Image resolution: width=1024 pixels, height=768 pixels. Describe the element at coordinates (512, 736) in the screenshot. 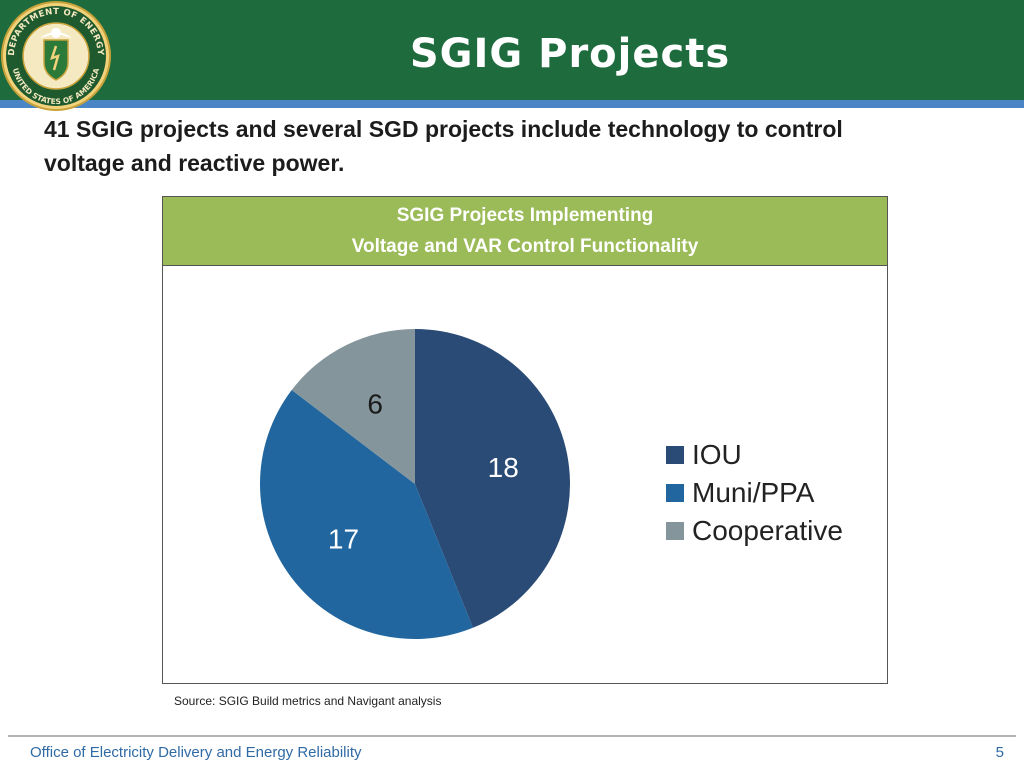

I see `footer-divider` at that location.